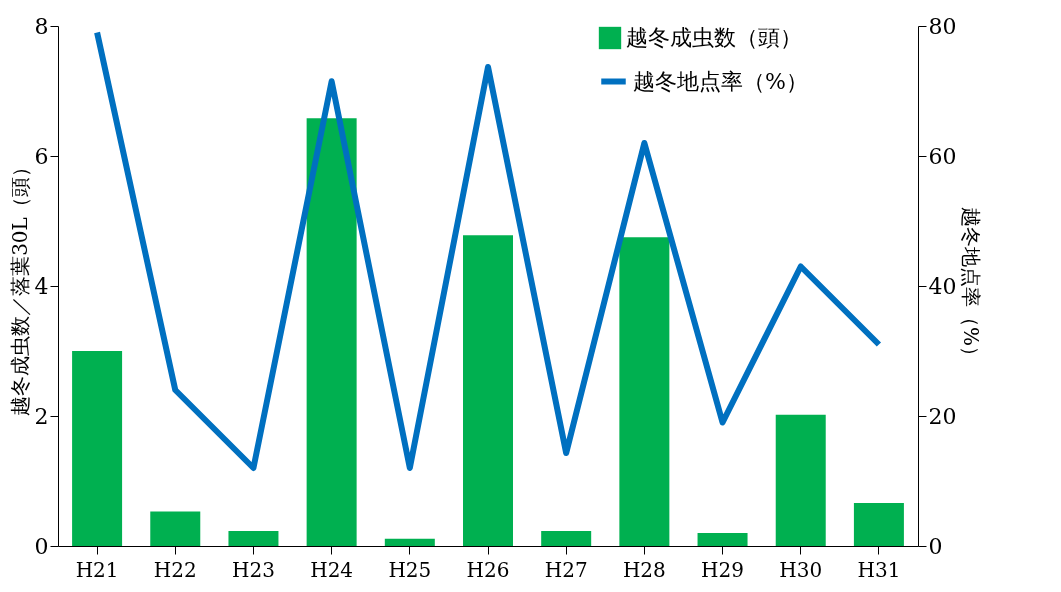  I want to click on y2-tick-label: 80, so click(942, 26).